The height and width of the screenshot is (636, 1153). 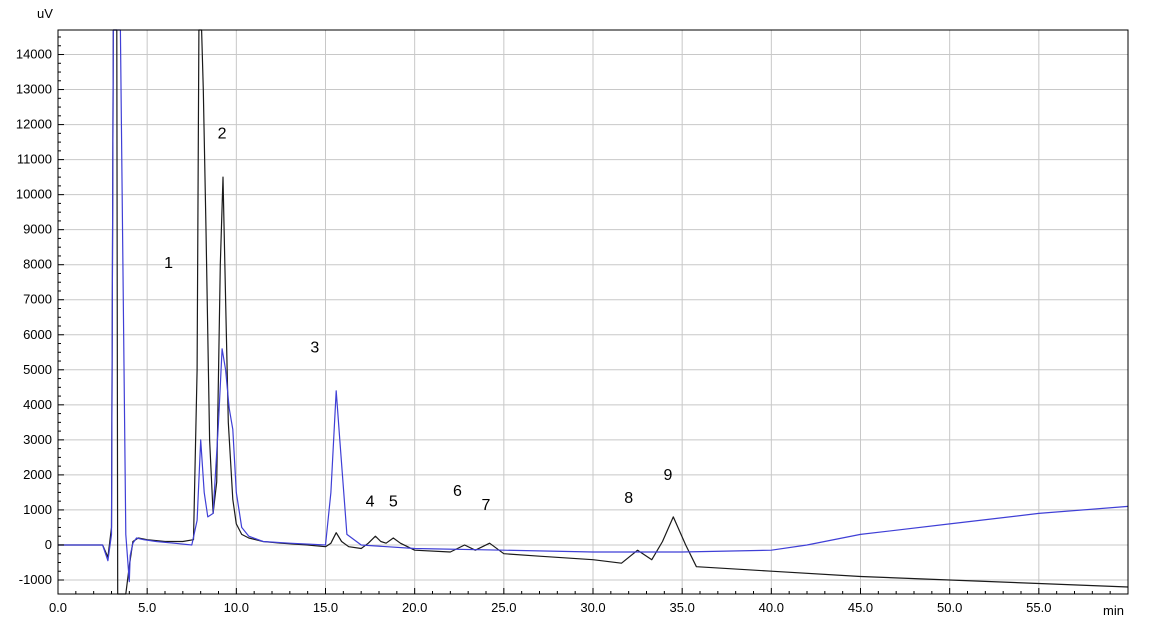 I want to click on x-tick-label: 35.0, so click(x=682, y=607).